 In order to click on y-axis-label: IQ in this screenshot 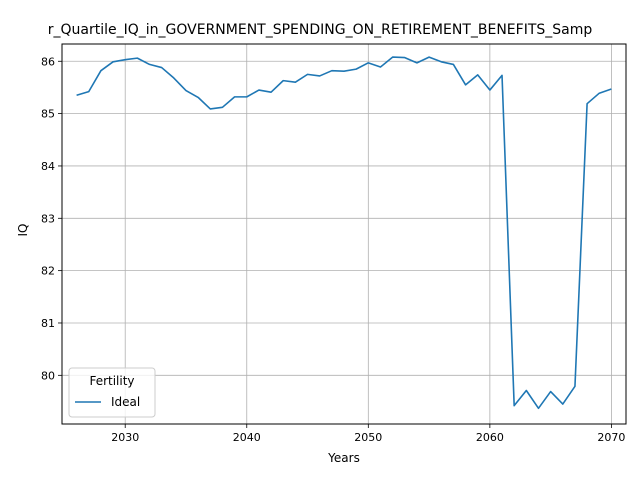, I will do `click(23, 230)`.